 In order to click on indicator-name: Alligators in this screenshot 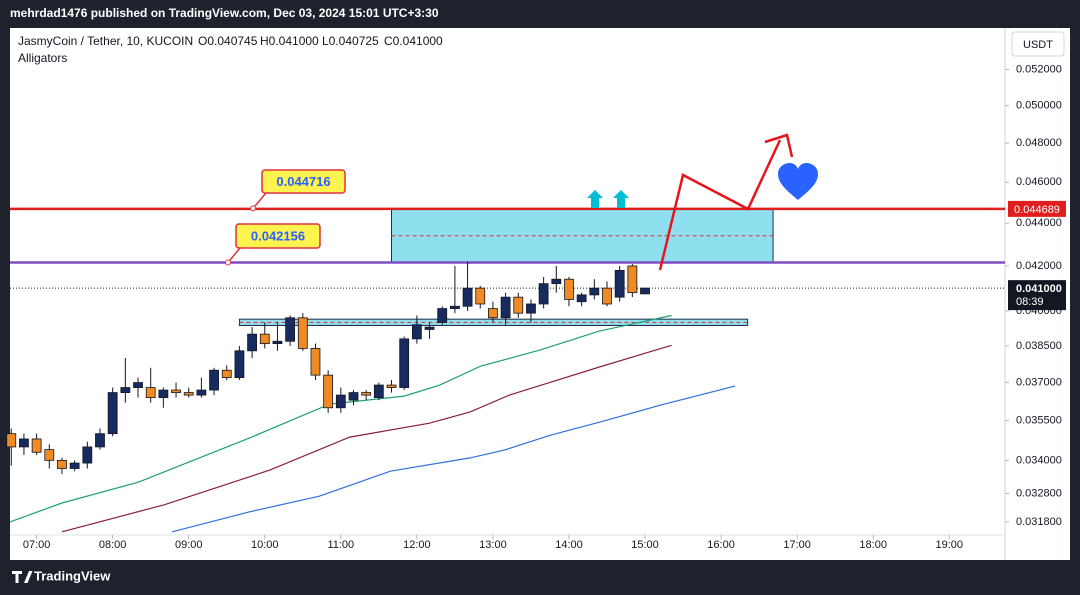, I will do `click(42, 58)`.